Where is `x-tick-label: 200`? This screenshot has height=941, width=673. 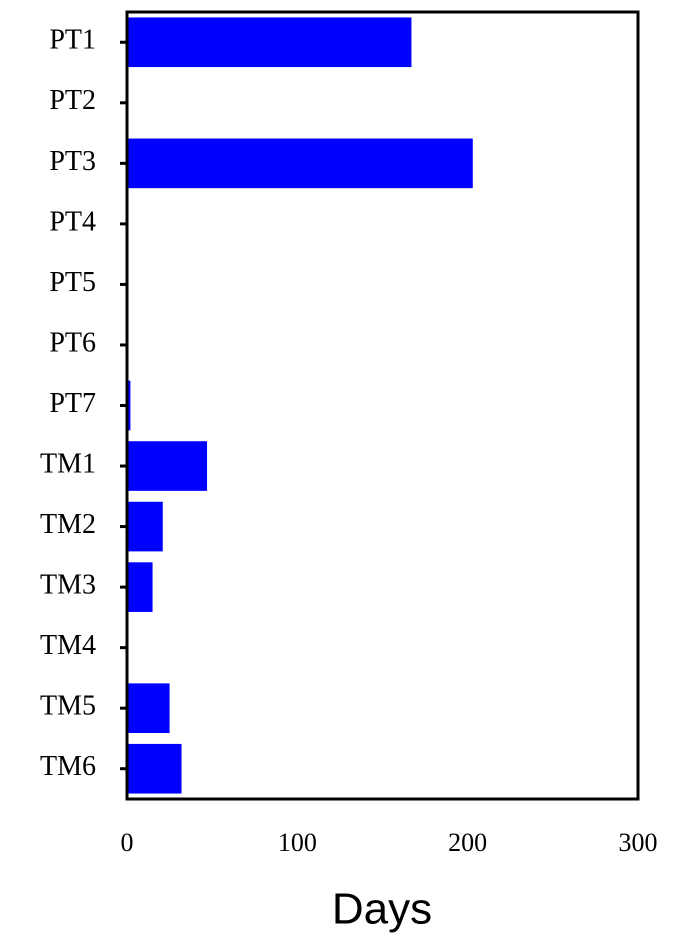
x-tick-label: 200 is located at coordinates (467, 842).